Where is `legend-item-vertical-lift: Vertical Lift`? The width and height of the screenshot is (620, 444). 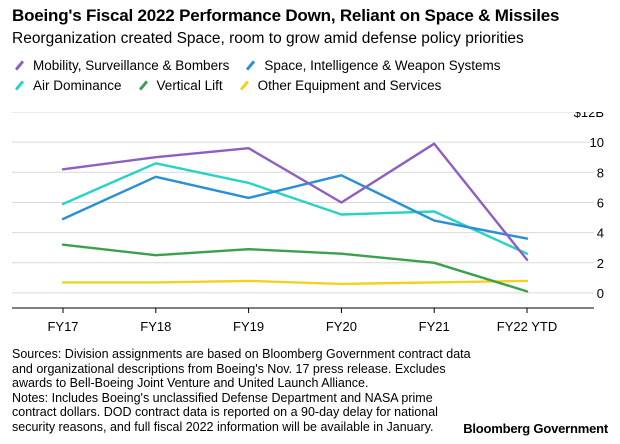 legend-item-vertical-lift: Vertical Lift is located at coordinates (179, 85).